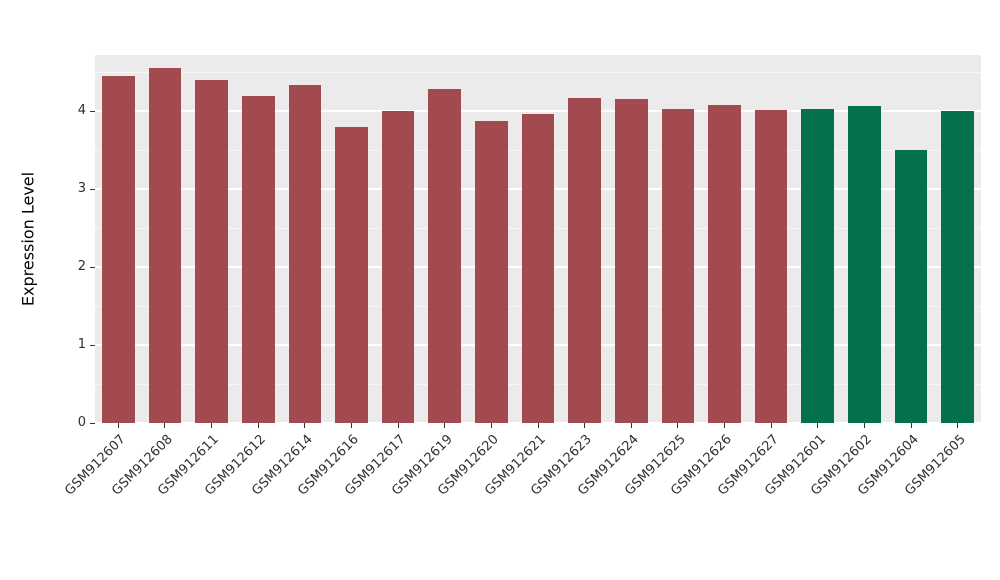 The height and width of the screenshot is (580, 1000). Describe the element at coordinates (771, 266) in the screenshot. I see `bar-GSM912627` at that location.